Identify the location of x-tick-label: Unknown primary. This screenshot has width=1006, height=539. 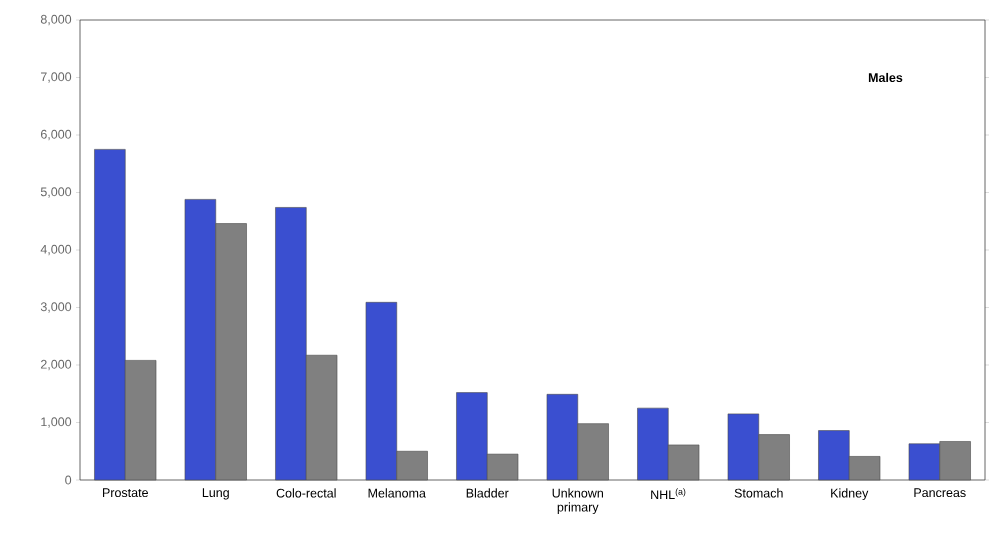
(577, 501).